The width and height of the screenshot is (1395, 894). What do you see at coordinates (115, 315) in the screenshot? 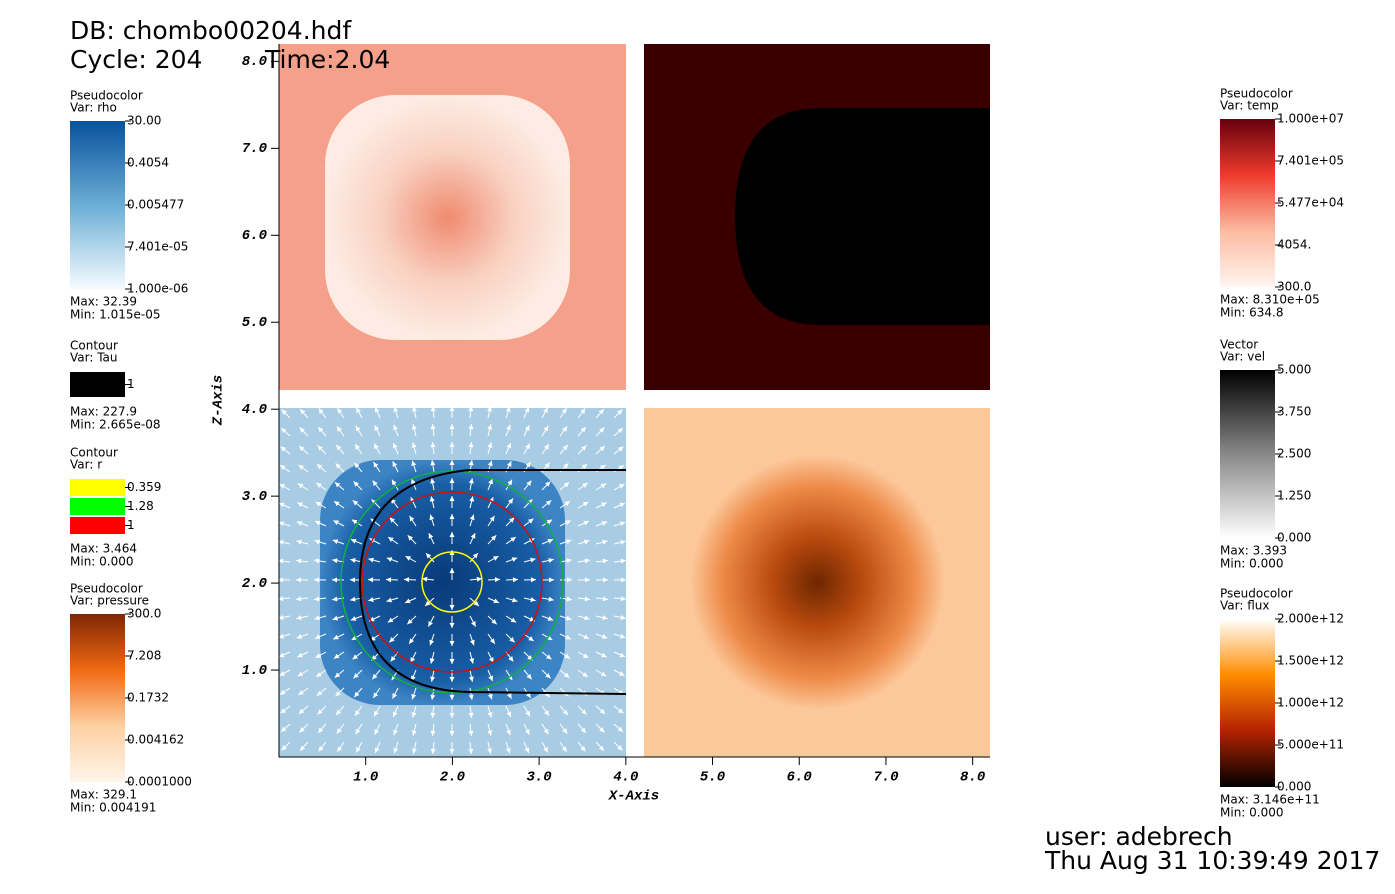
I see `legend-min: Min: 1.015e-05` at bounding box center [115, 315].